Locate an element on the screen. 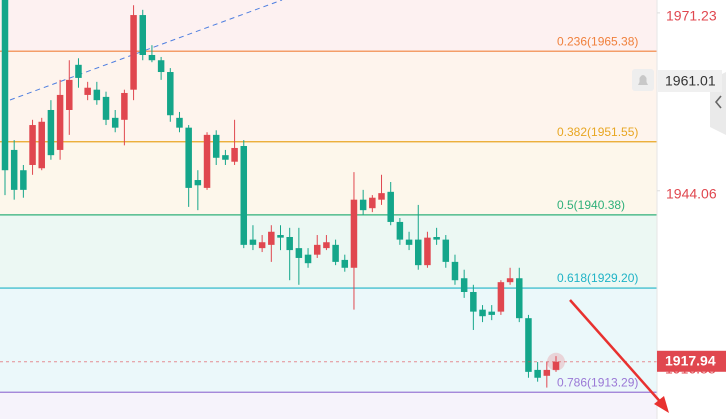  alert-bell is located at coordinates (643, 80).